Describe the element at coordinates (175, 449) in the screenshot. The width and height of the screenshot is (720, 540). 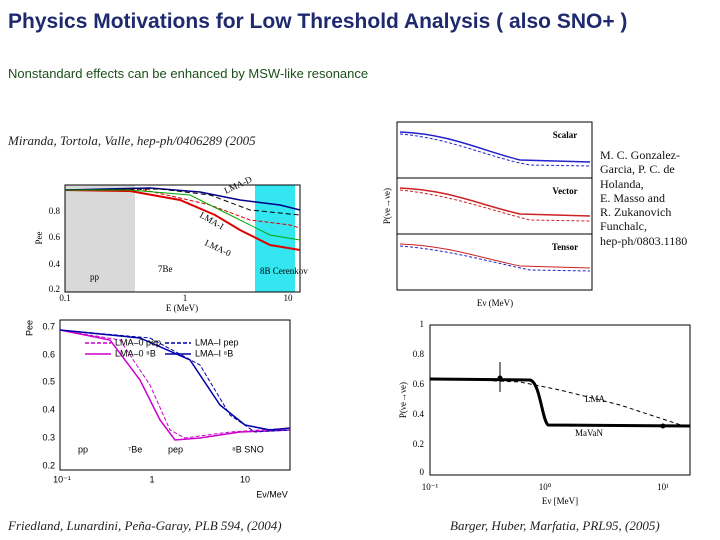
I see `label: pep` at that location.